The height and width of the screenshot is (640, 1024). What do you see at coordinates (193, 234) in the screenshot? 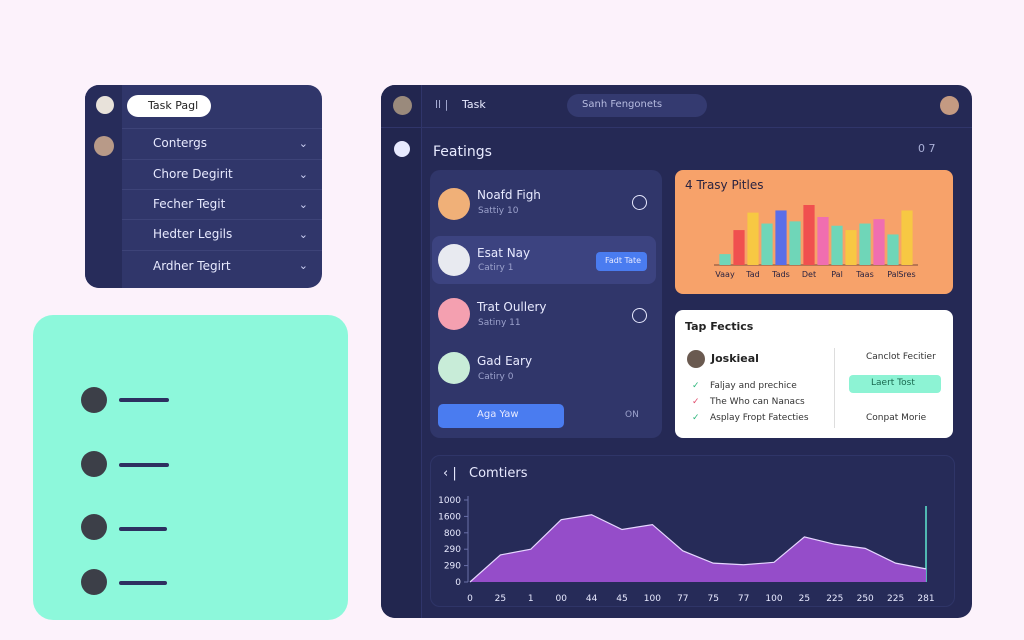
I see `menu-label: Hedter Legils` at bounding box center [193, 234].